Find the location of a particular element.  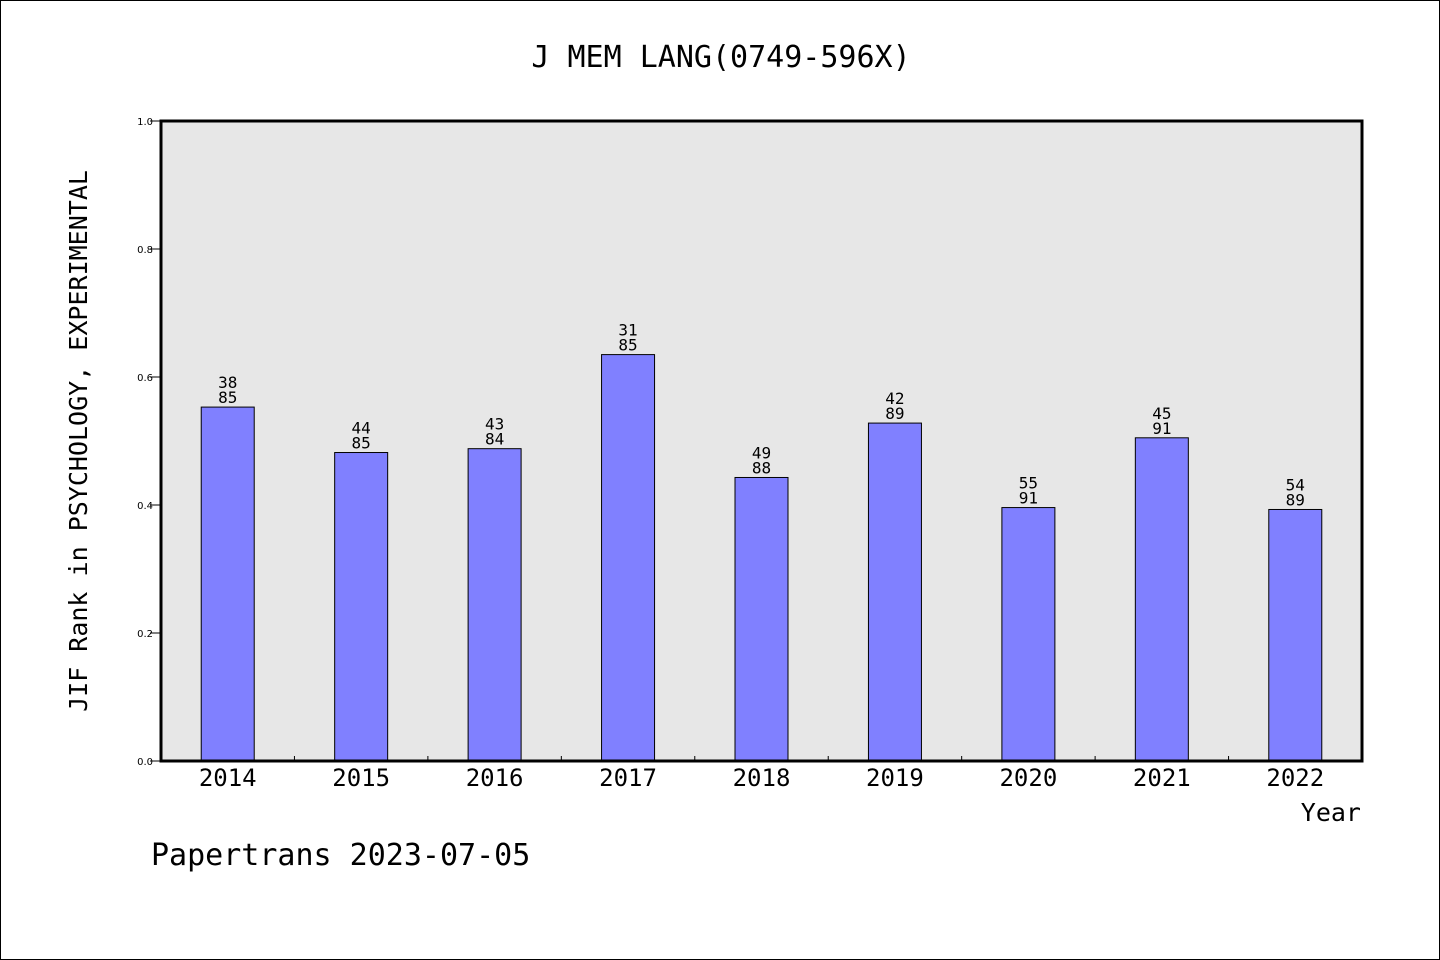

x-tick-label: 2014 is located at coordinates (228, 778).